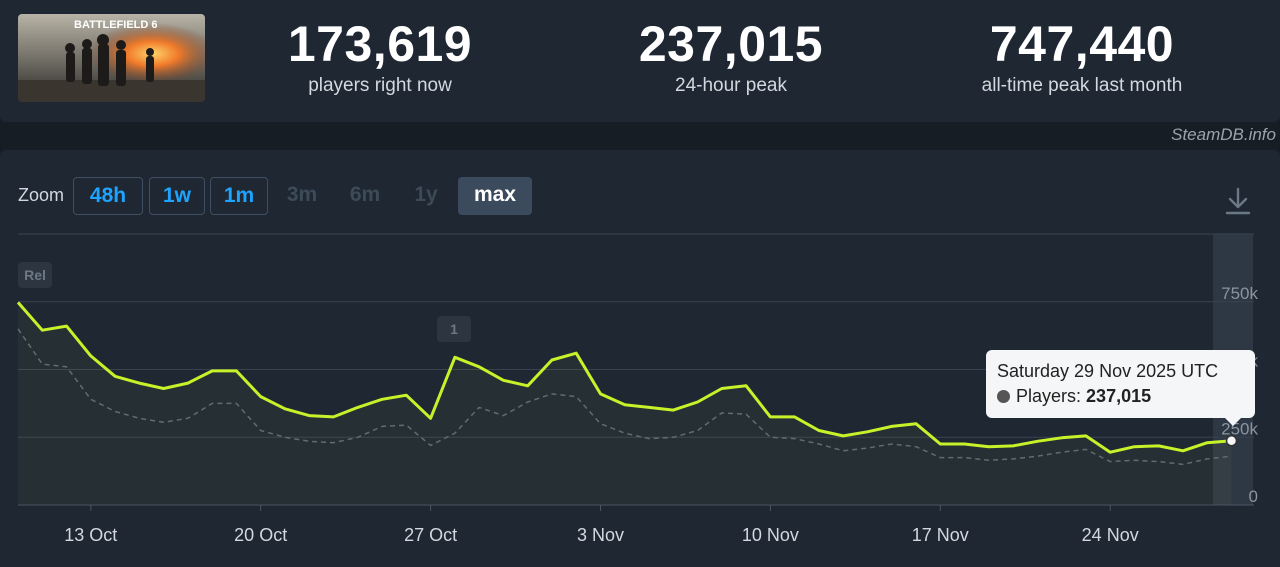 The width and height of the screenshot is (1280, 567). I want to click on tooltip-caret, so click(1233, 422).